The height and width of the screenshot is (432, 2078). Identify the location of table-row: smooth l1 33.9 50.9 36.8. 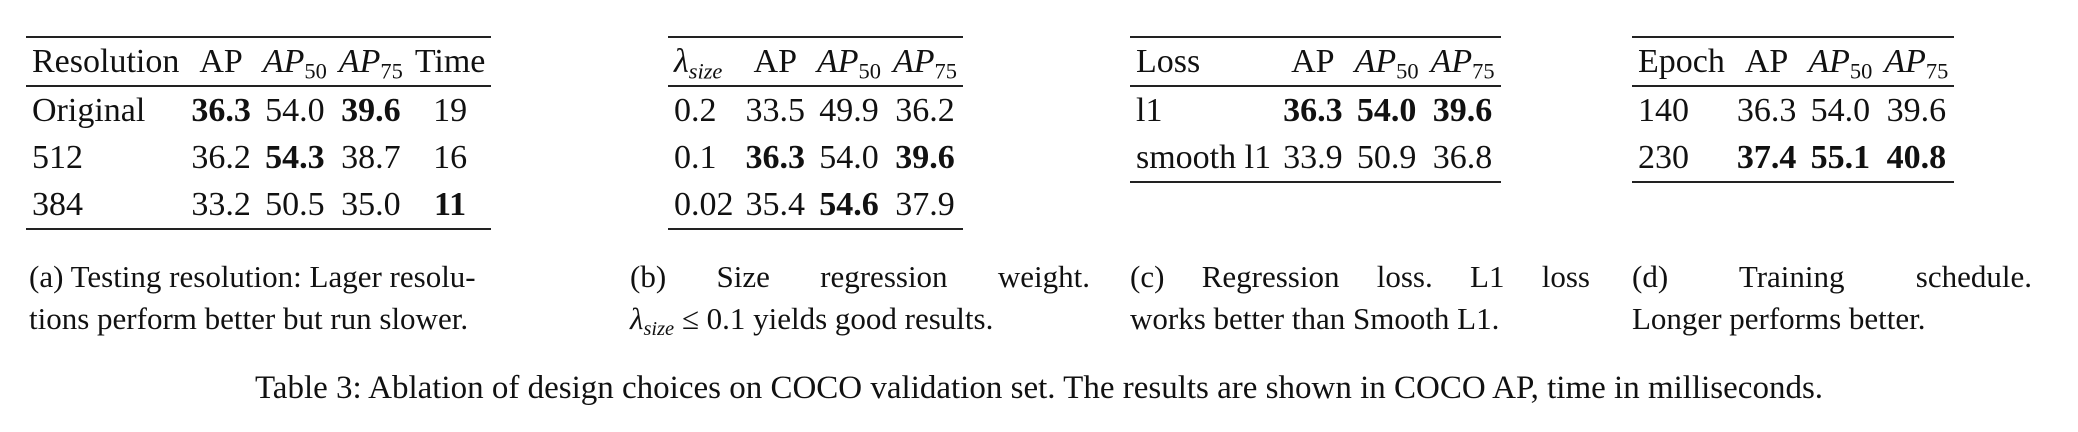
(1315, 158).